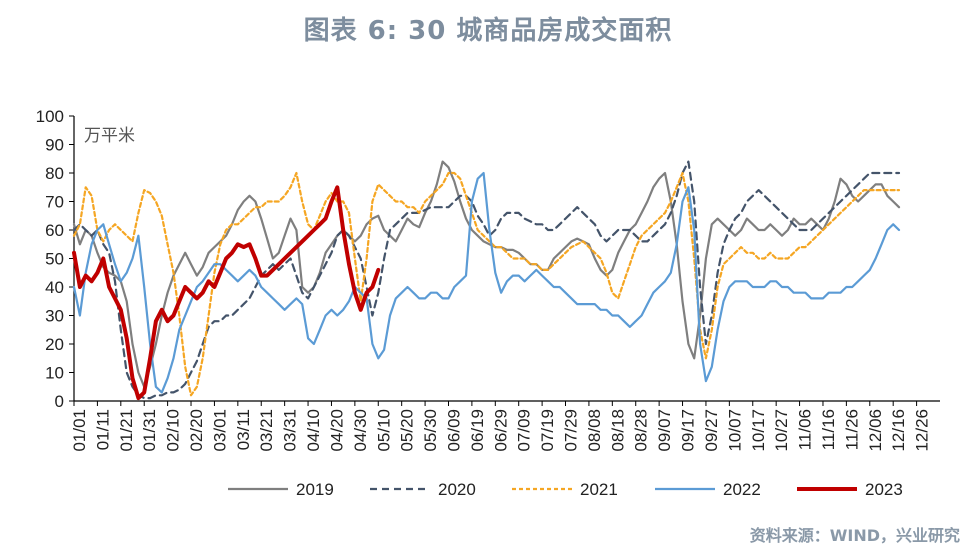 The width and height of the screenshot is (976, 558). I want to click on x-tick-label: 12/16, so click(898, 430).